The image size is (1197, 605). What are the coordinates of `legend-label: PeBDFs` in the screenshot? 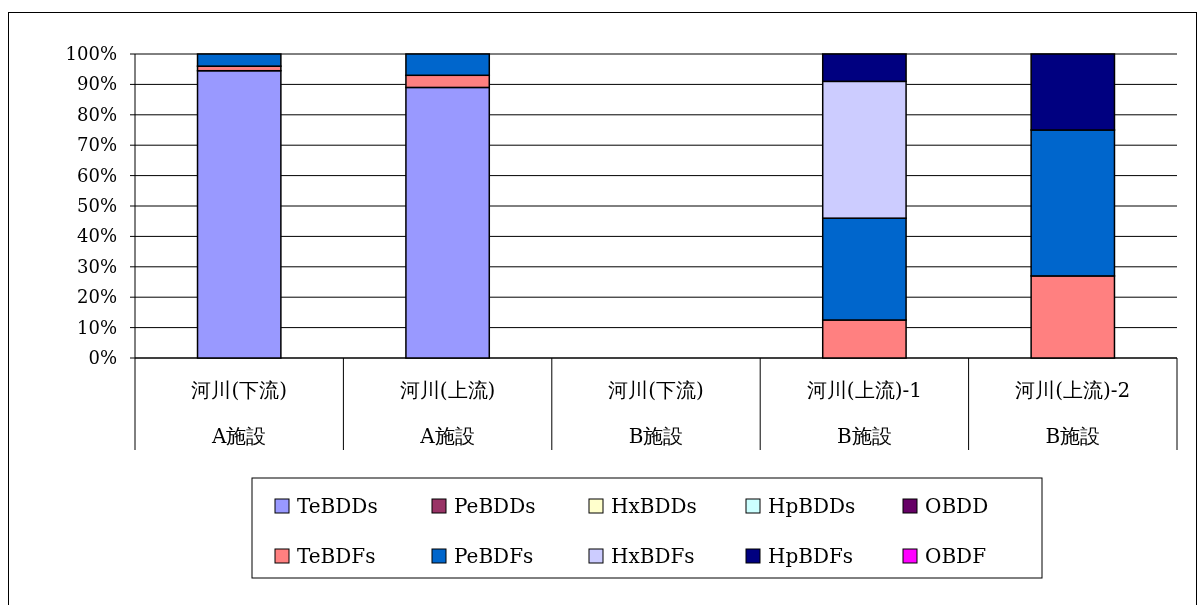 It's located at (494, 556).